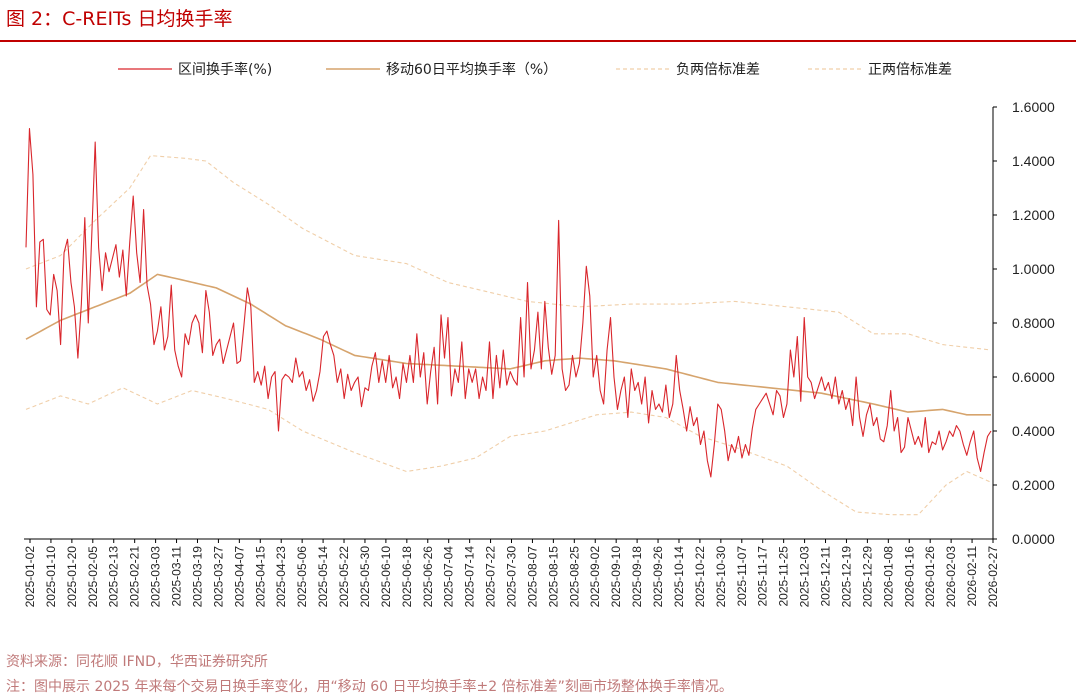  Describe the element at coordinates (386, 577) in the screenshot. I see `x-tick-label: 2025-06-10` at that location.